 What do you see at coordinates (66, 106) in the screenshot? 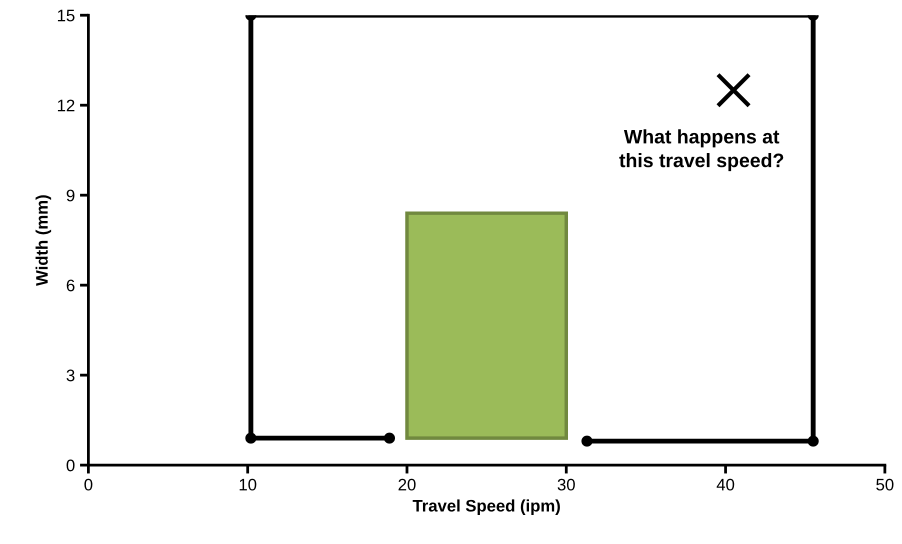
I see `y-tick-label: 12` at bounding box center [66, 106].